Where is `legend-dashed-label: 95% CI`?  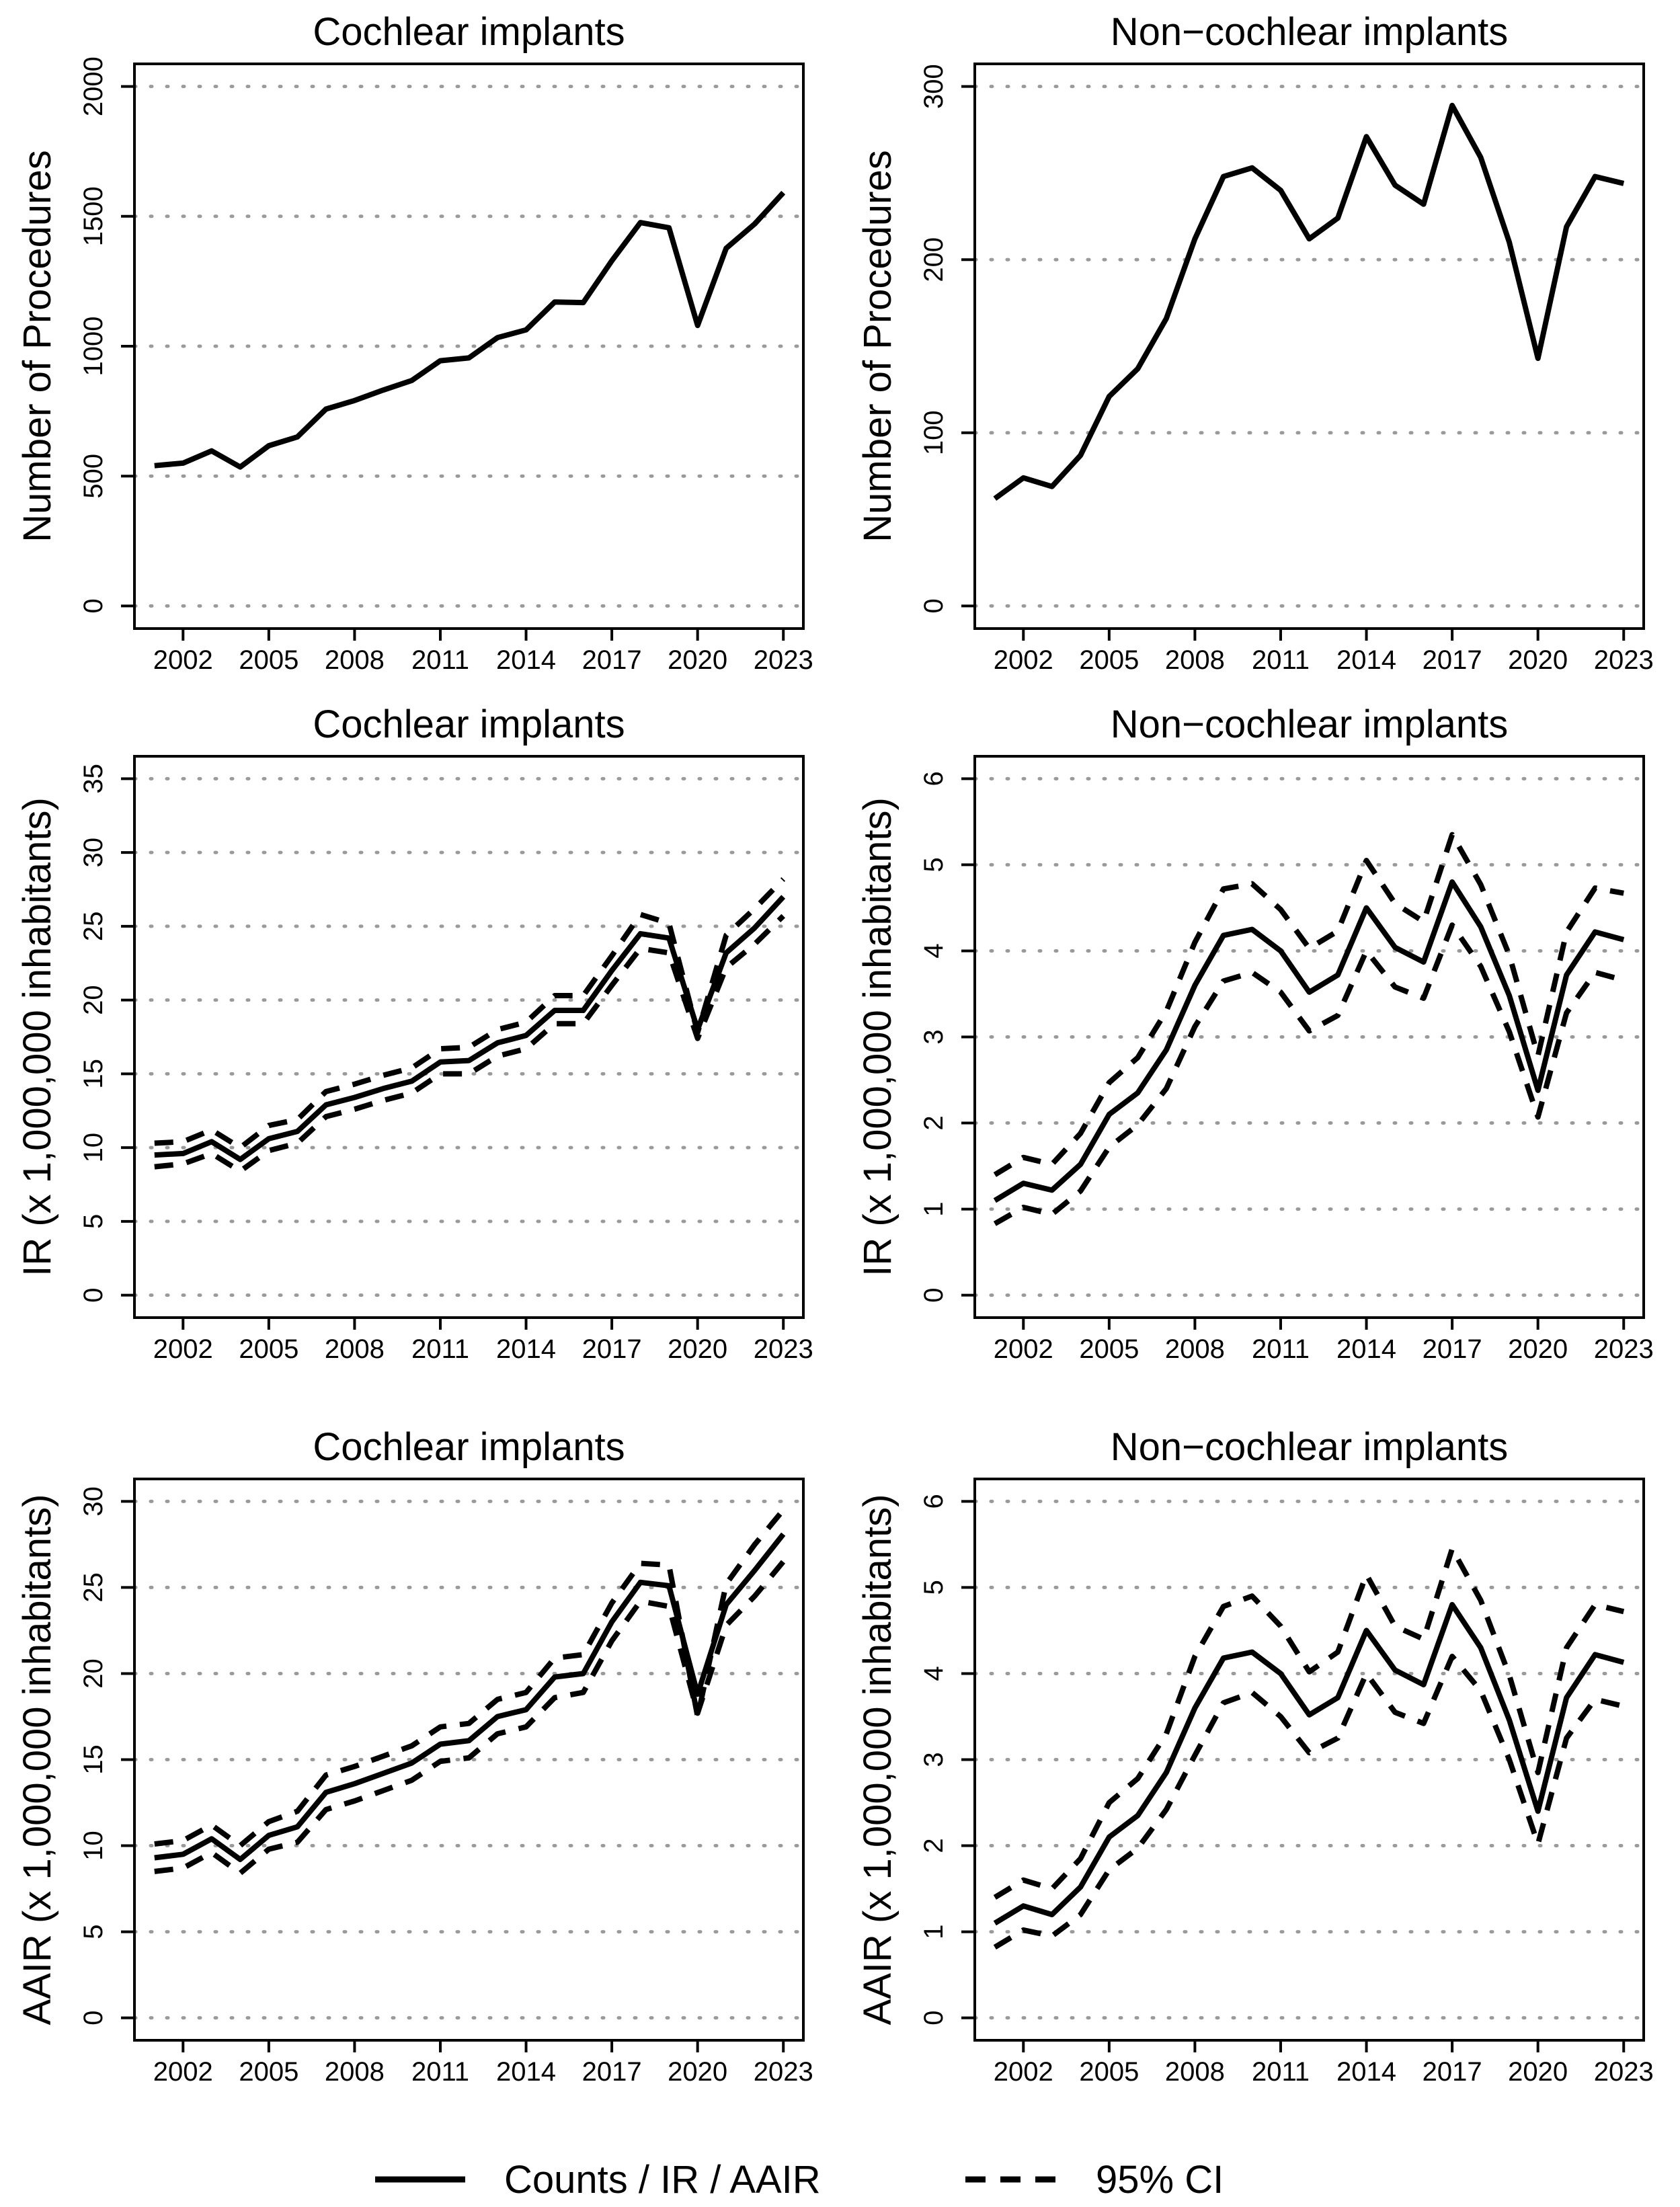 legend-dashed-label: 95% CI is located at coordinates (1160, 2180).